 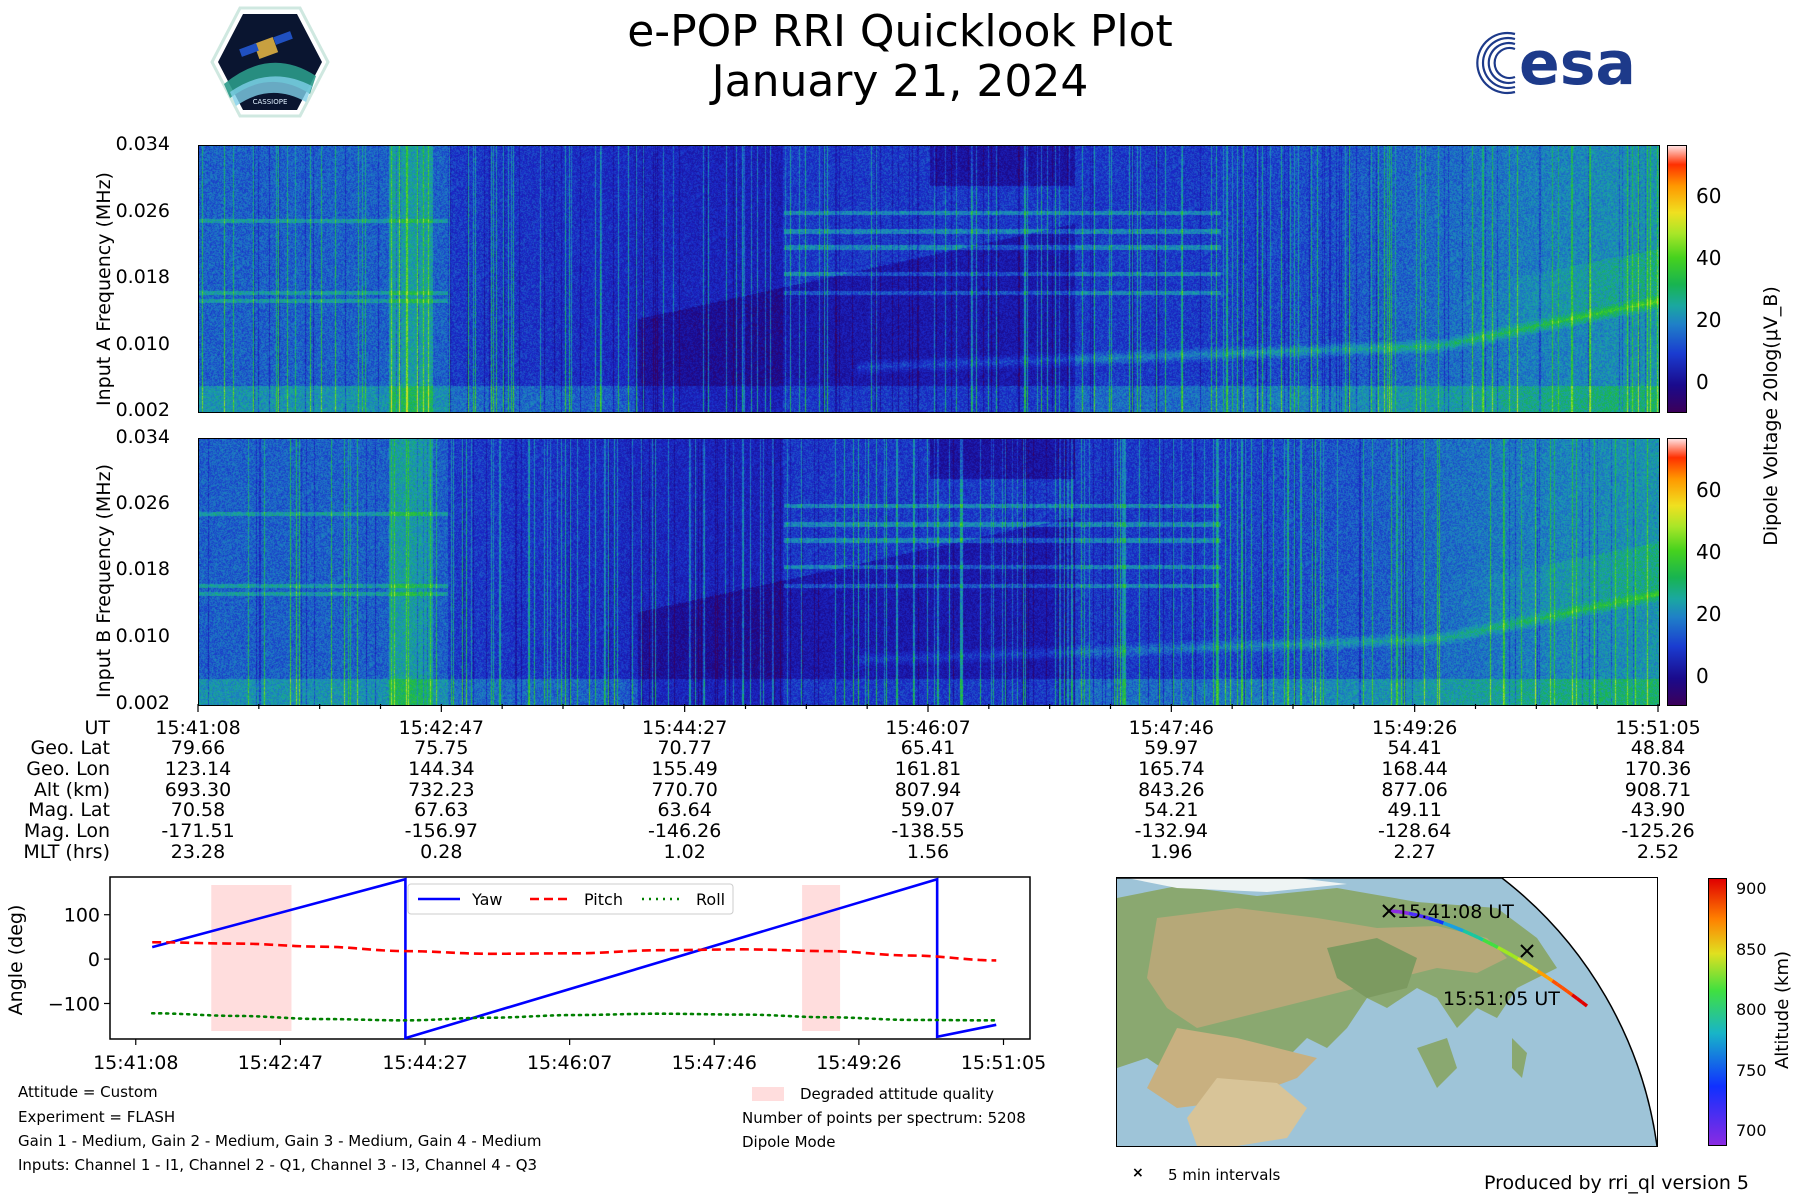 What do you see at coordinates (928, 748) in the screenshot?
I see `ephemeris-cell: 65.41` at bounding box center [928, 748].